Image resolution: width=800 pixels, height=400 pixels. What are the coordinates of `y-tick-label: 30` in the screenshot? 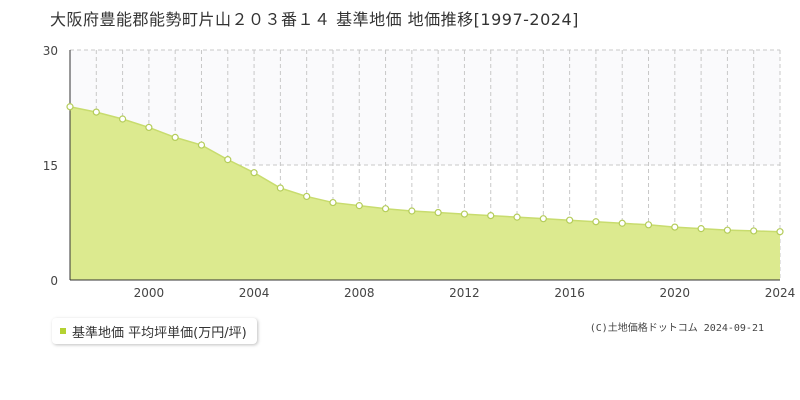 It's located at (50, 51).